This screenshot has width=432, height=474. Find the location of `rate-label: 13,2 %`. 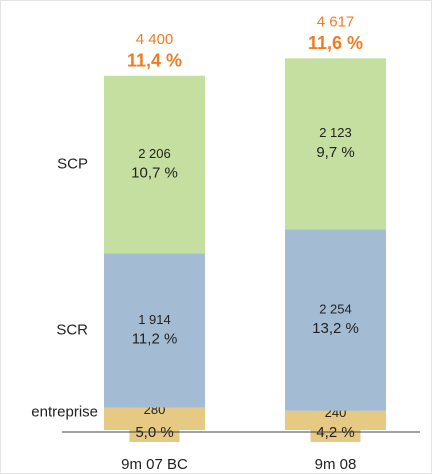

rate-label: 13,2 % is located at coordinates (335, 328).